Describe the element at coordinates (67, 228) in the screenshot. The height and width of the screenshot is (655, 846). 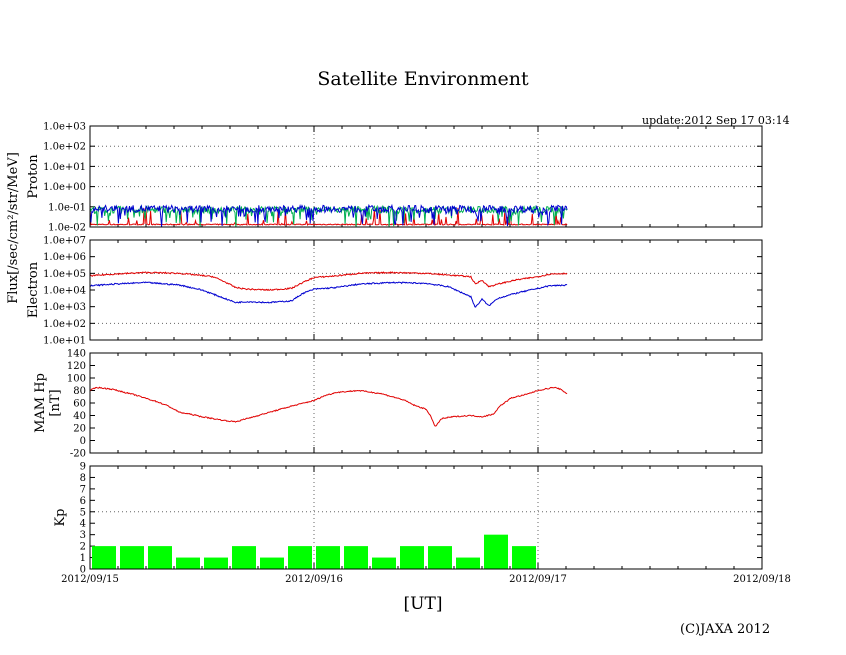
I see `y-tick-label: 1.0e-02` at that location.